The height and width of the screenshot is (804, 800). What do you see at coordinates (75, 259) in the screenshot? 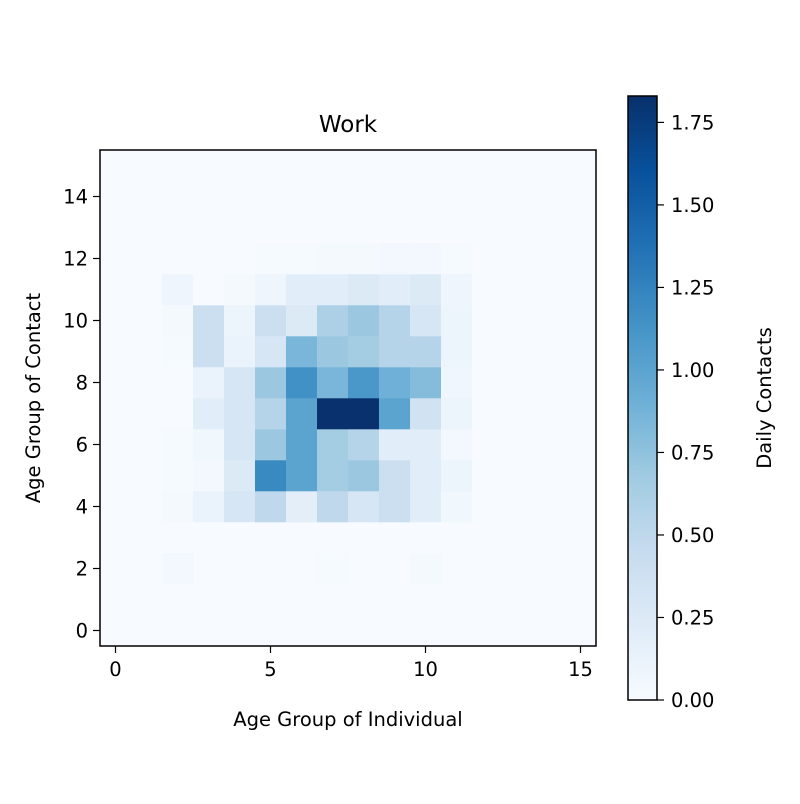
I see `y-tick-label: 12` at bounding box center [75, 259].